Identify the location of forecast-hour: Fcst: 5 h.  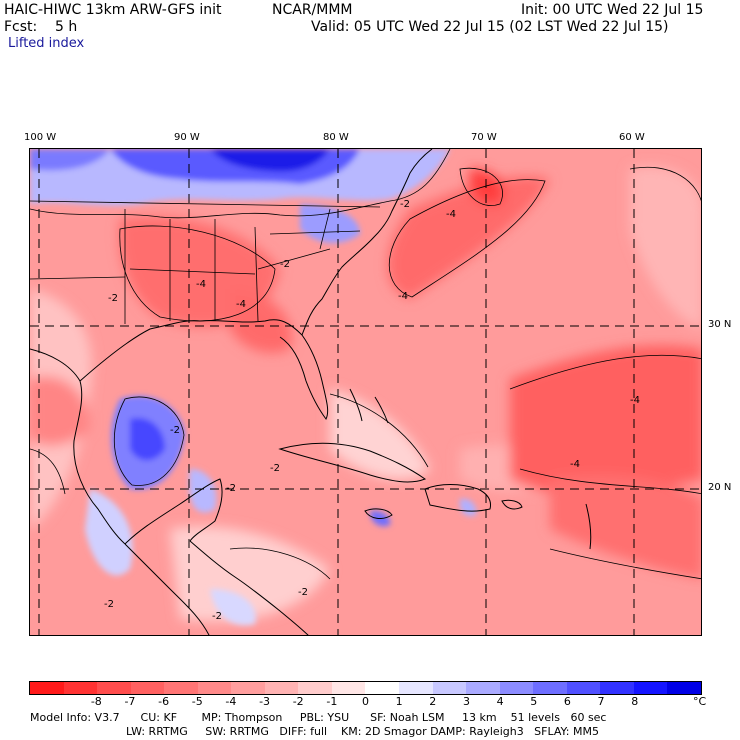
(41, 27).